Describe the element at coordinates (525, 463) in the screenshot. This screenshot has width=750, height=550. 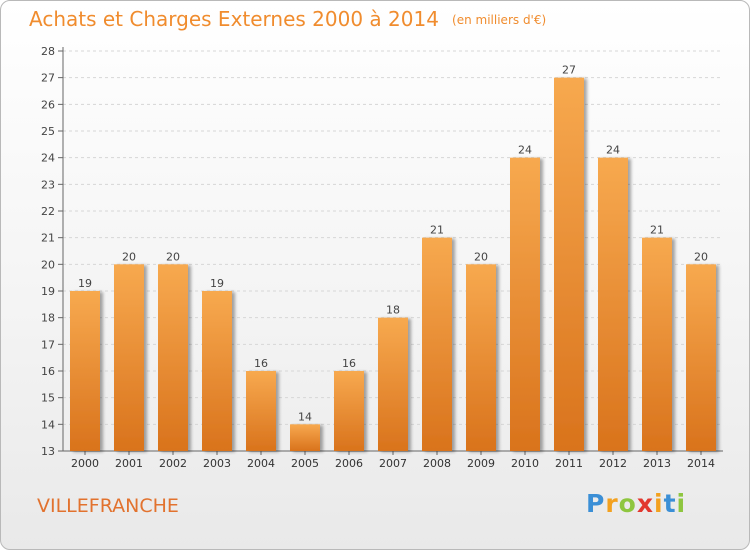
I see `x-tick-label: 2010` at that location.